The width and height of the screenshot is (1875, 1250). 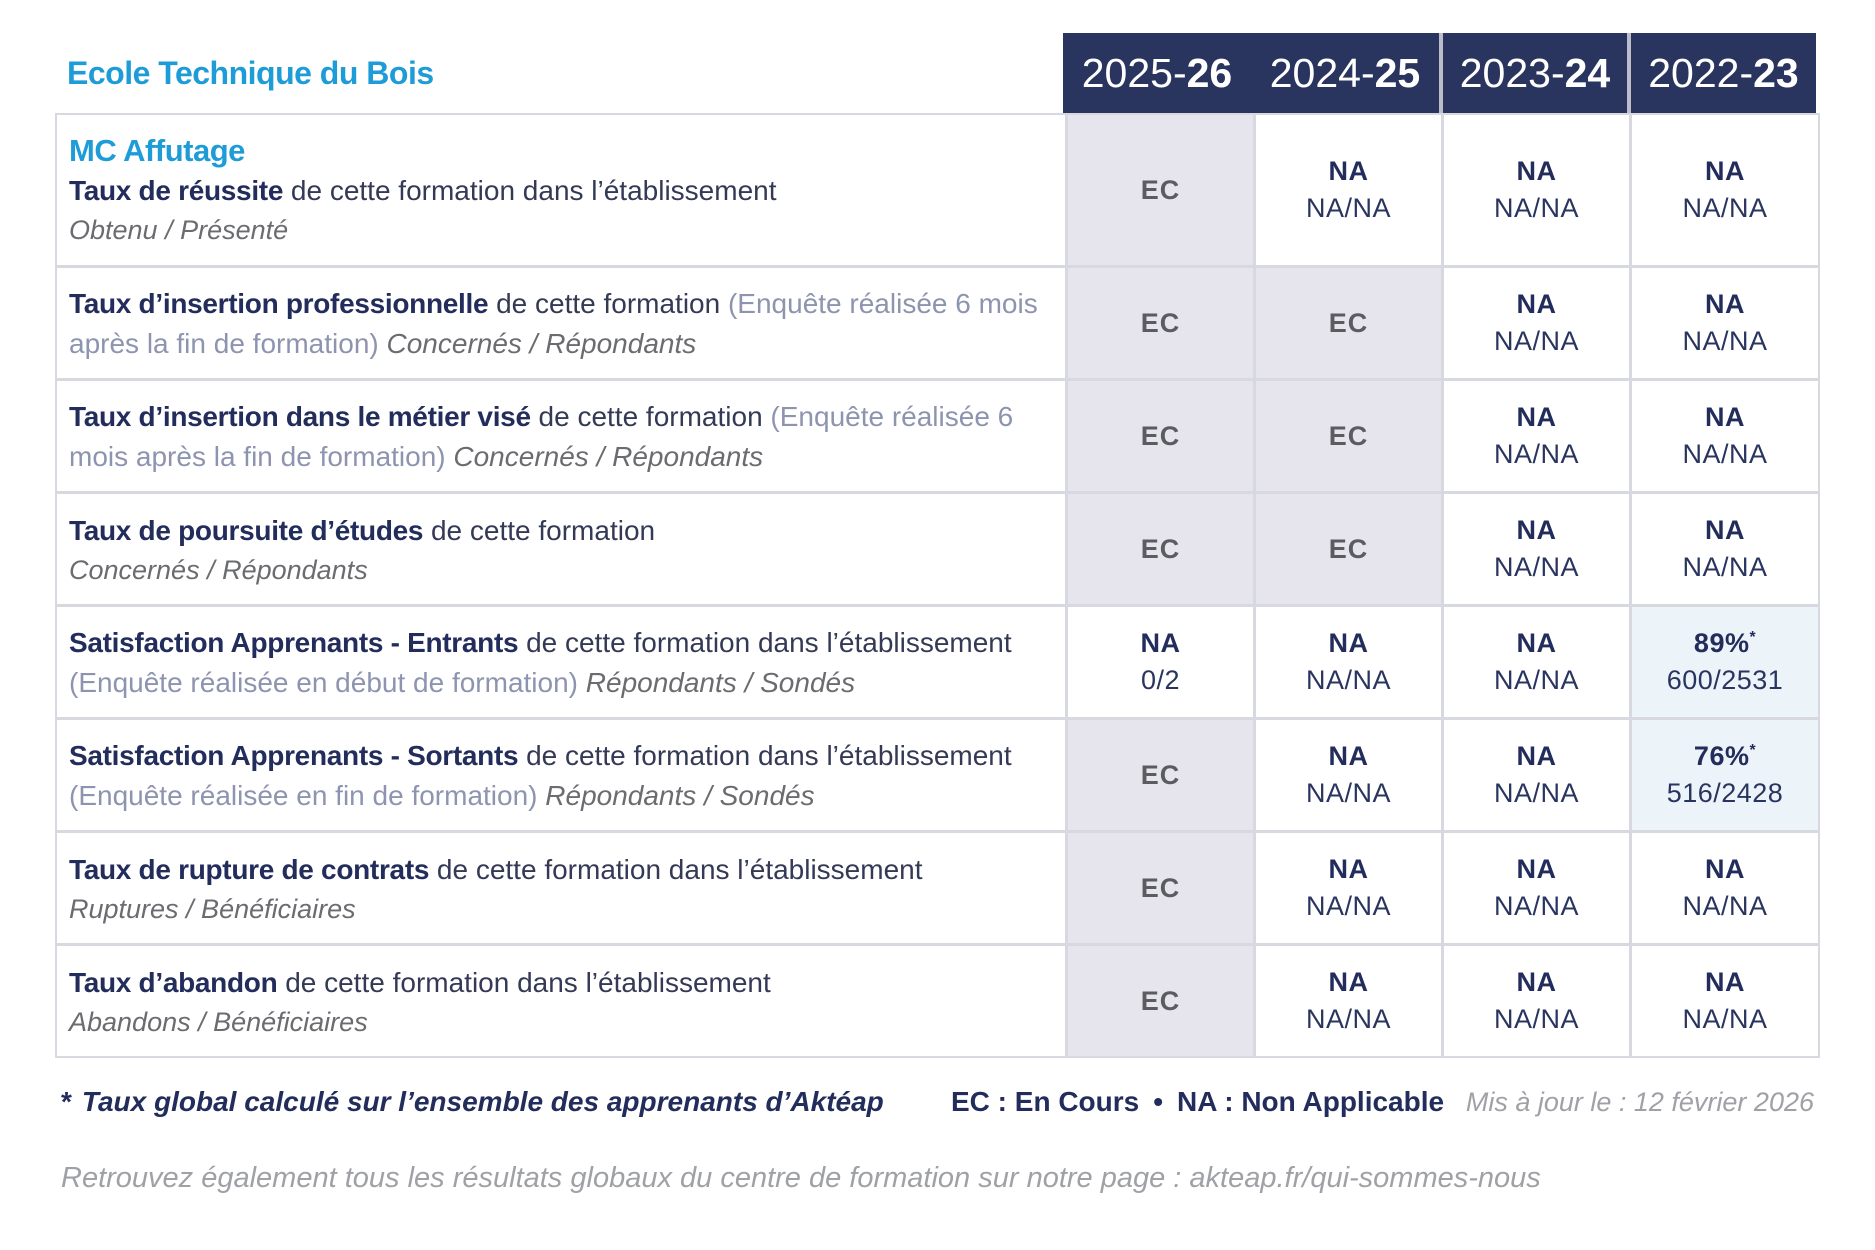 What do you see at coordinates (279, 304) in the screenshot?
I see `metric-title: Taux d’insertion professionnelle` at bounding box center [279, 304].